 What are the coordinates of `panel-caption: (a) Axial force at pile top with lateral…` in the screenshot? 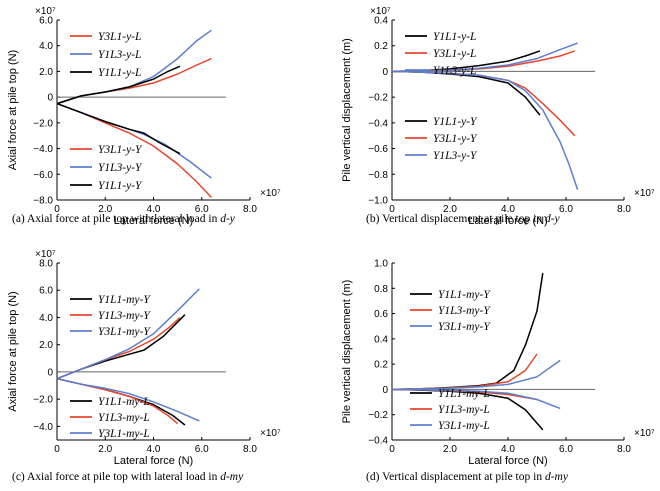 It's located at (124, 219).